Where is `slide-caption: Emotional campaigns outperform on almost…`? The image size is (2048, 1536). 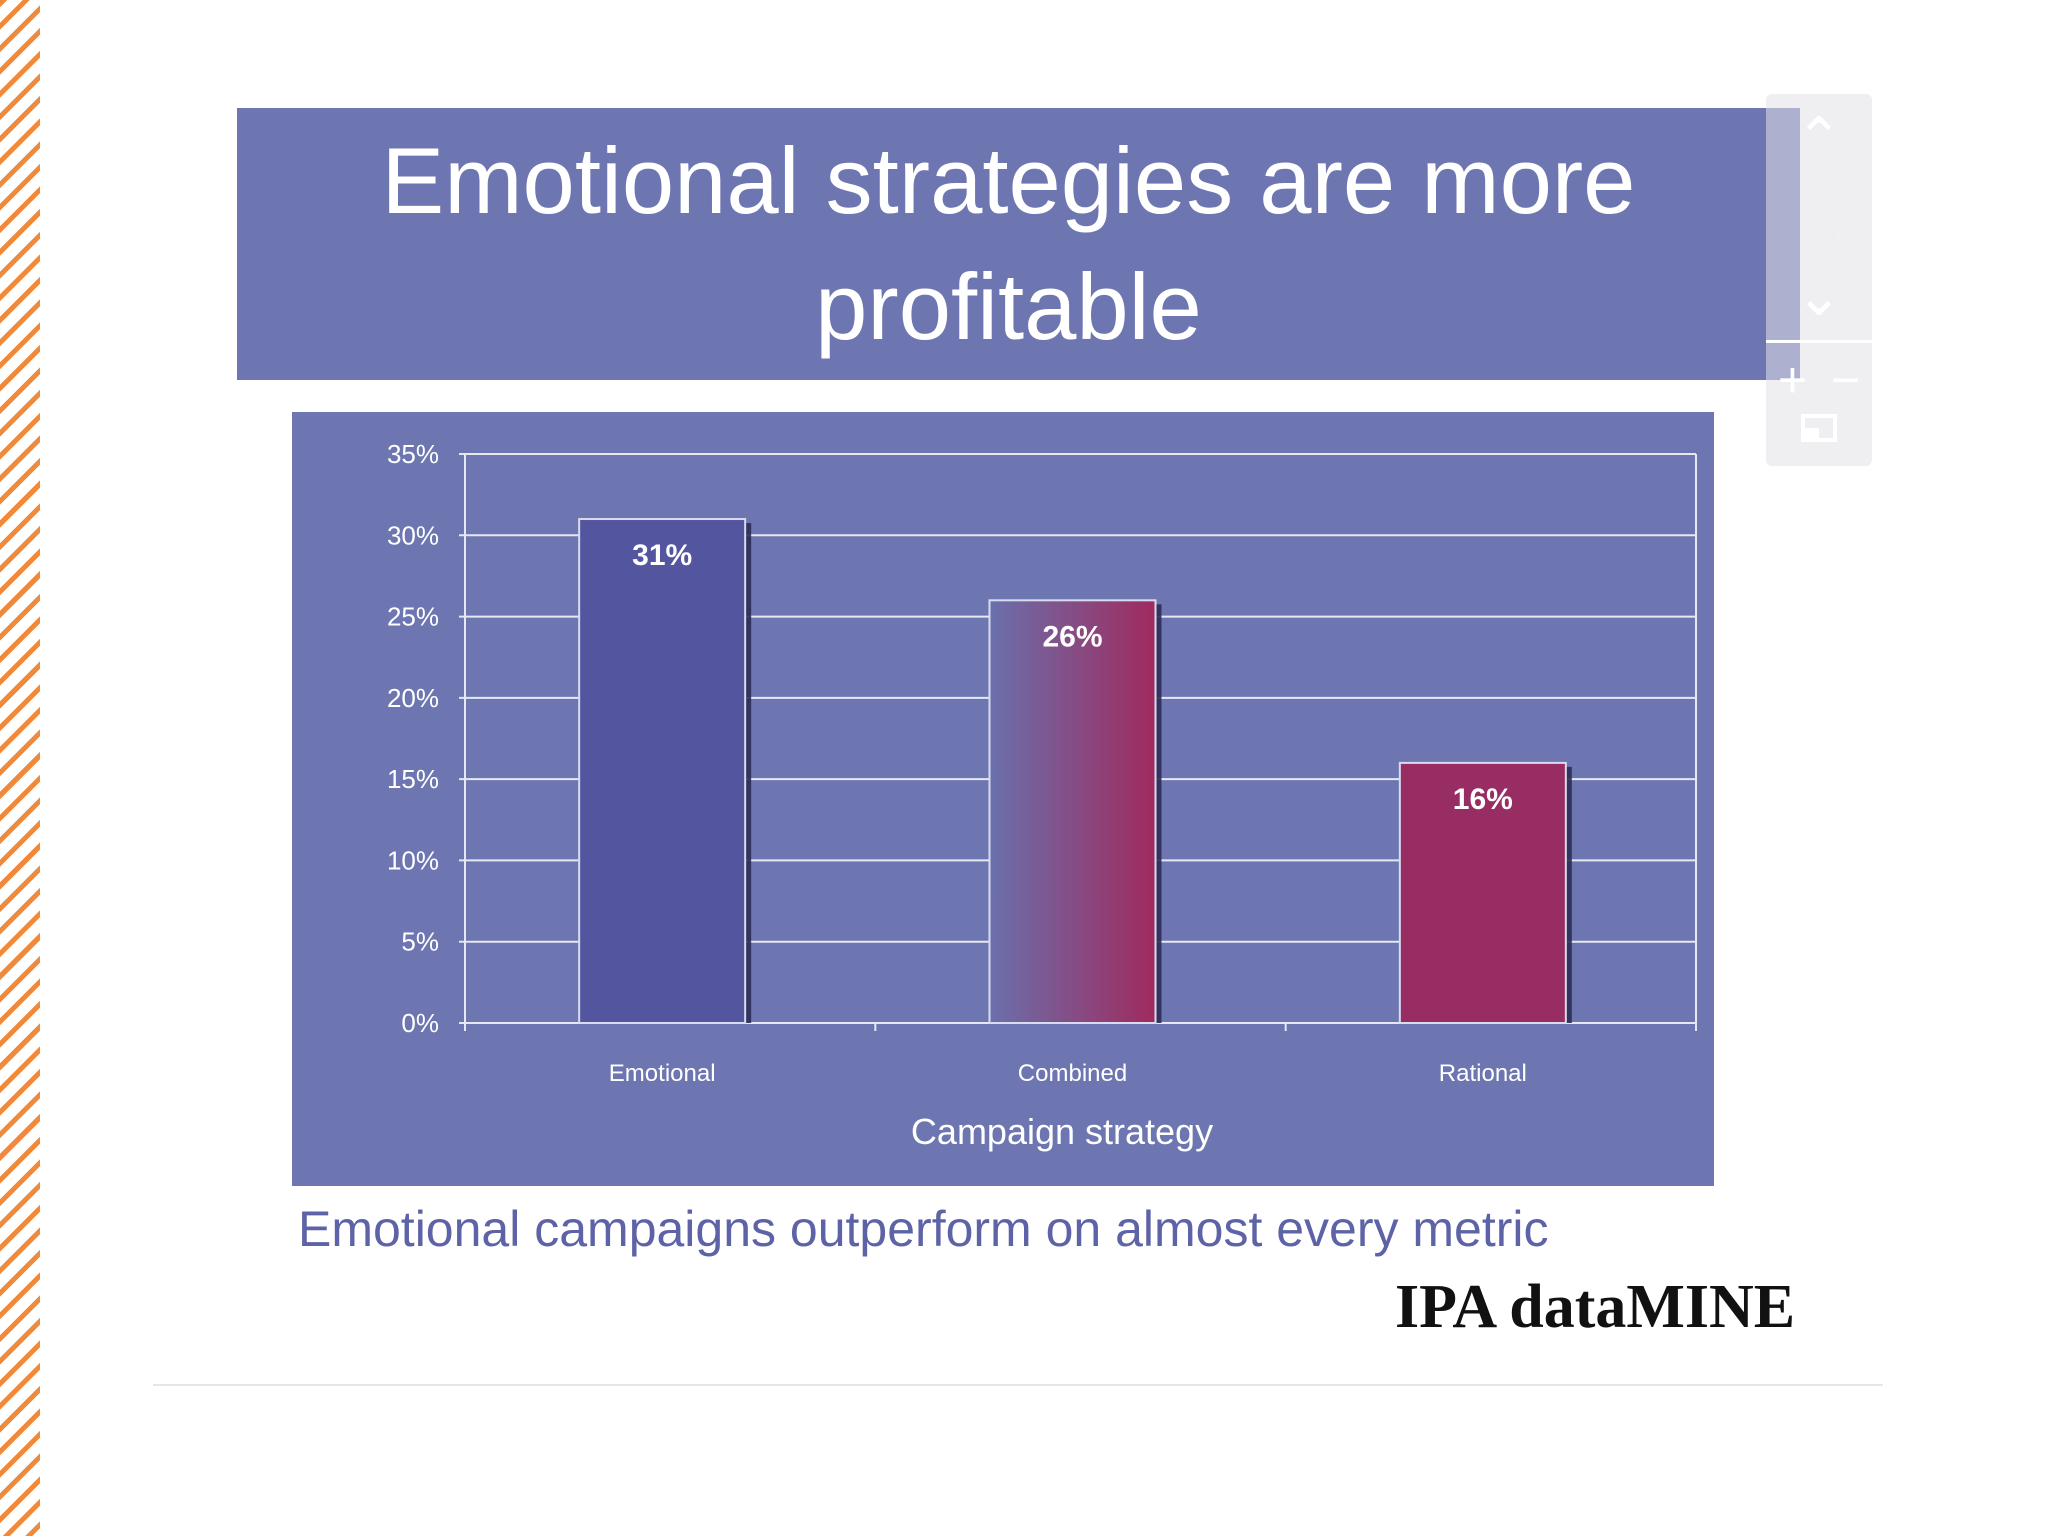
slide-caption: Emotional campaigns outperform on almost… is located at coordinates (923, 1229).